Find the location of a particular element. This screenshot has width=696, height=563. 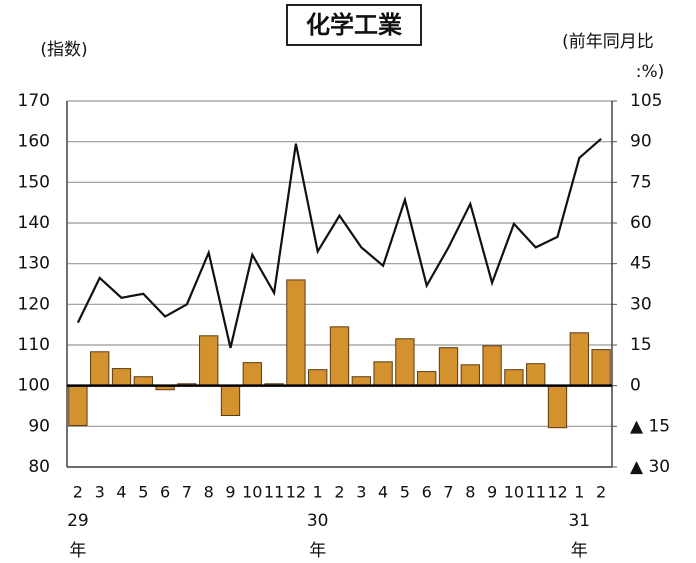

y-tick-label: 80 is located at coordinates (39, 467).